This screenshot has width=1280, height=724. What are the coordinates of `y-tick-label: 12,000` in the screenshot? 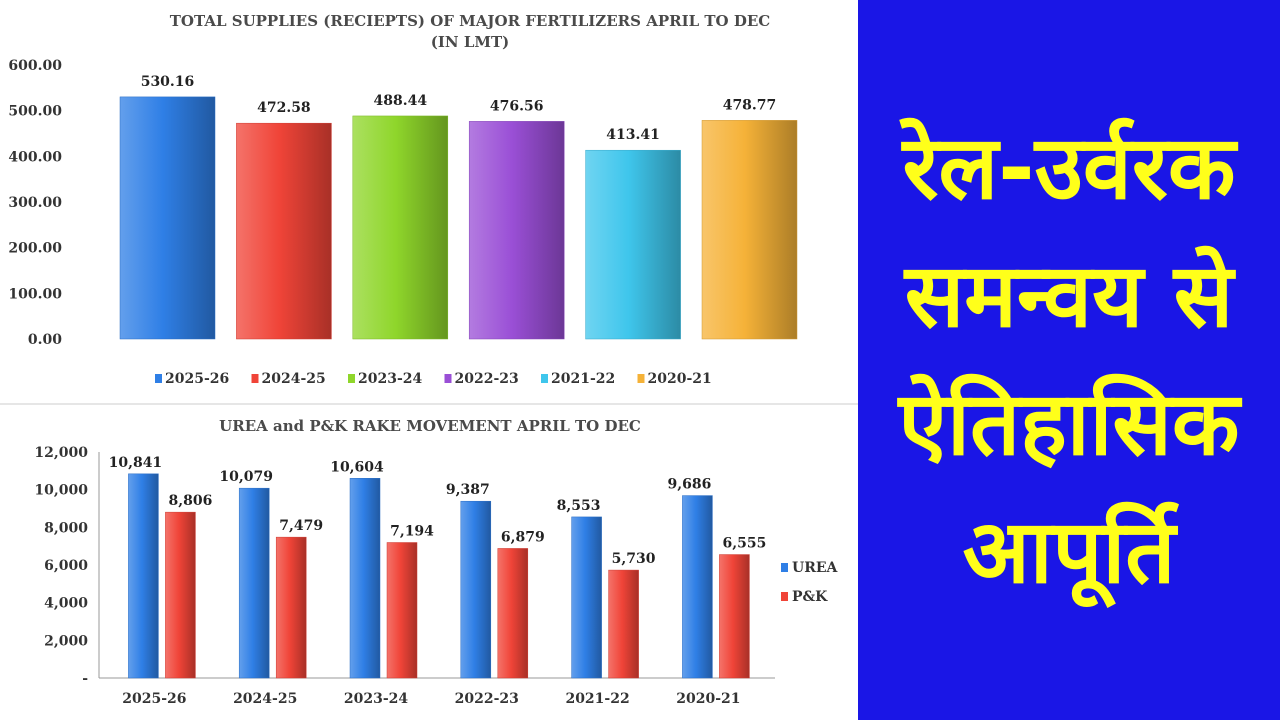 It's located at (61, 453).